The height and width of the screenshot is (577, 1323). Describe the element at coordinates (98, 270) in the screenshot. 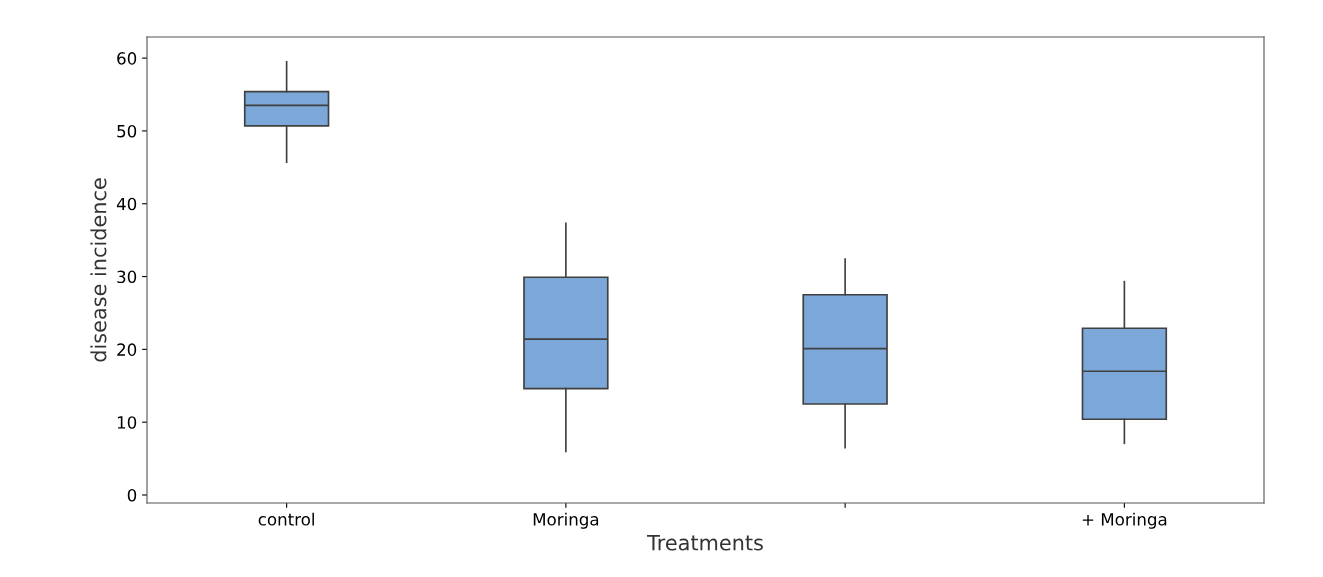

I see `y-axis-title: disease incidence` at that location.